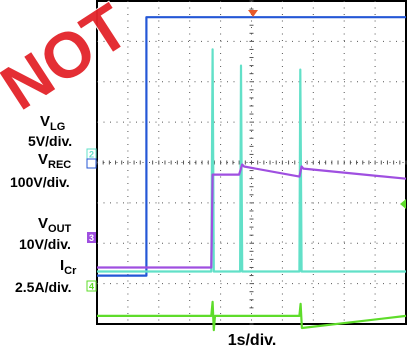  What do you see at coordinates (55, 225) in the screenshot?
I see `vout-label: VOUT` at bounding box center [55, 225].